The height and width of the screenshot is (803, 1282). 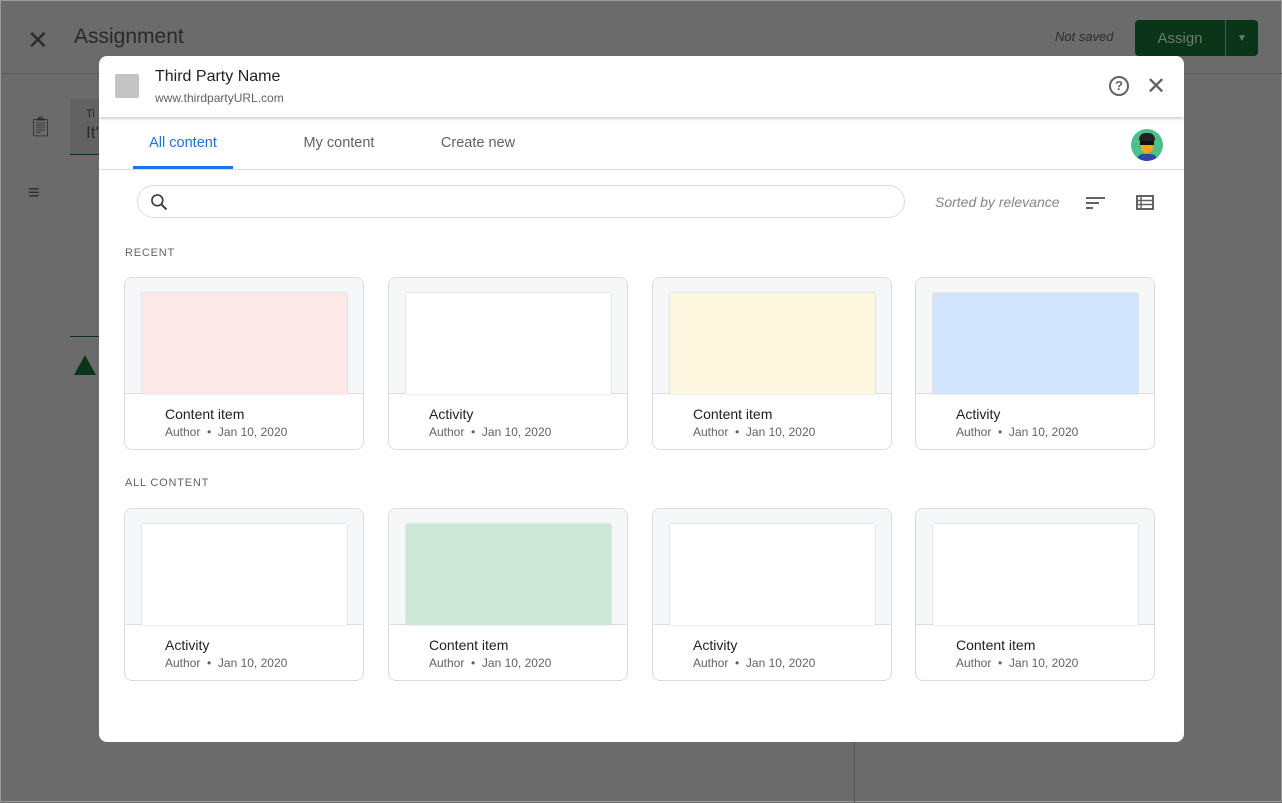 I want to click on save-status: Not saved, so click(x=1084, y=36).